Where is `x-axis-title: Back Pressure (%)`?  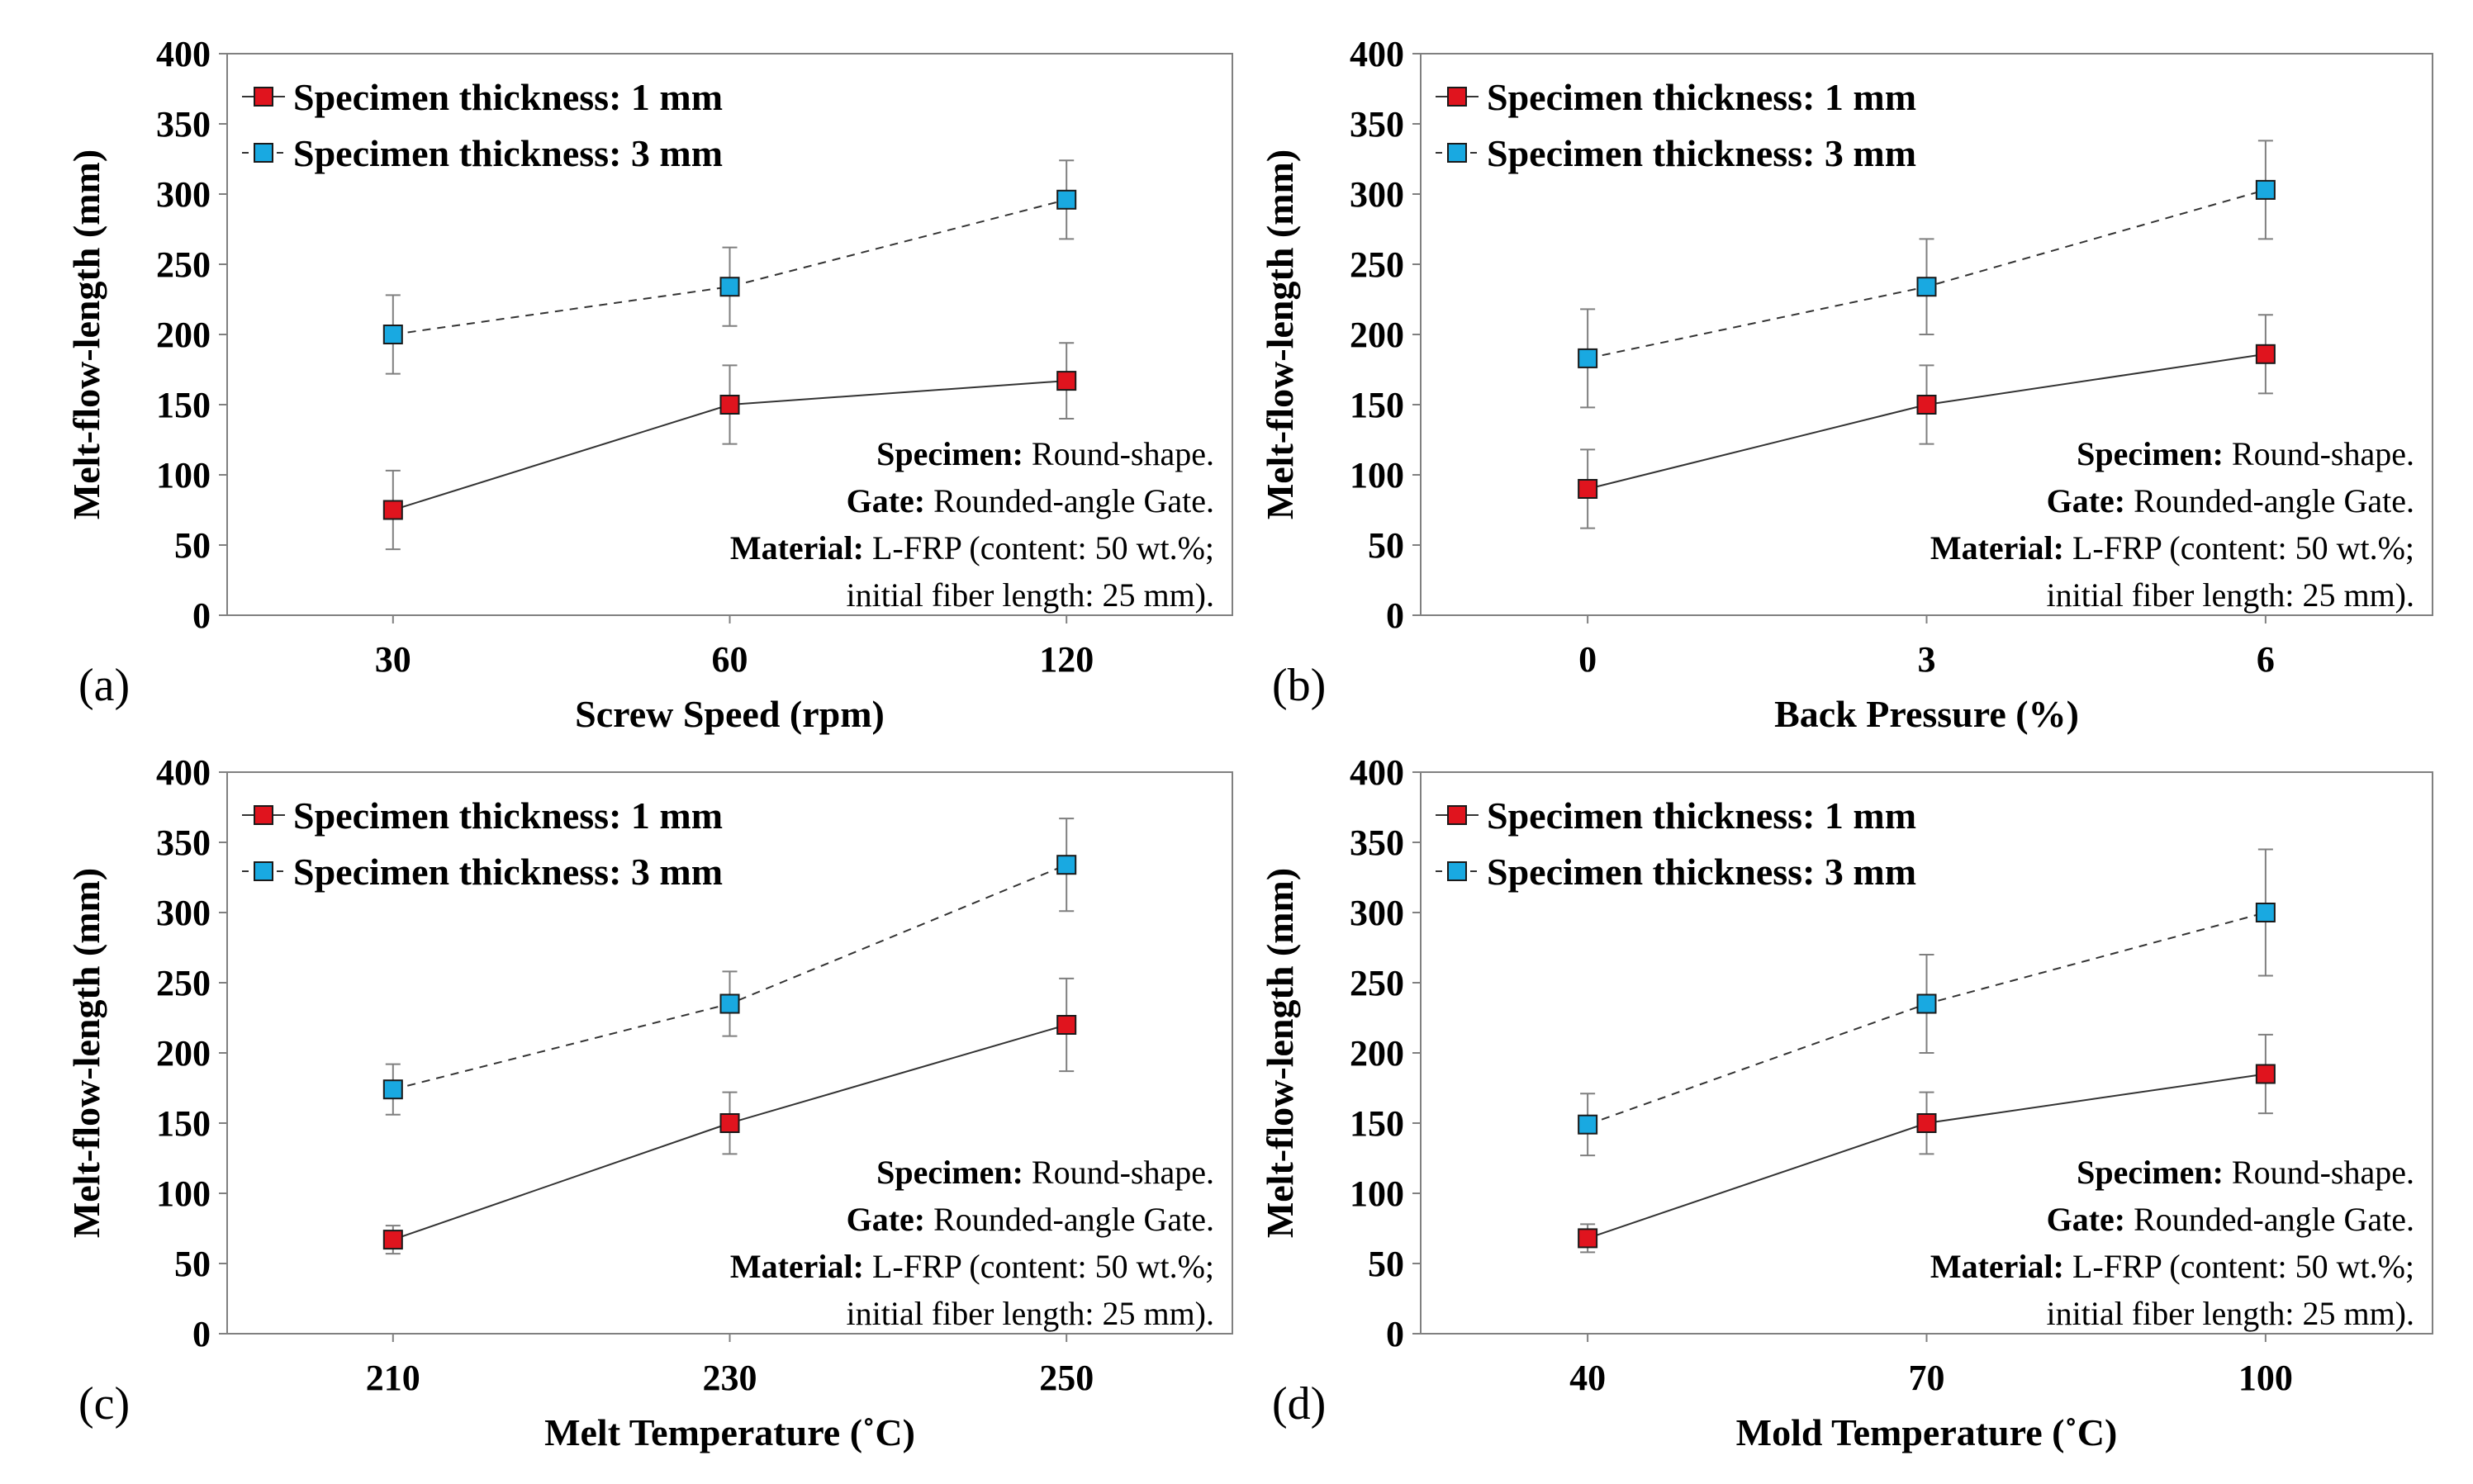
x-axis-title: Back Pressure (%) is located at coordinates (1926, 714).